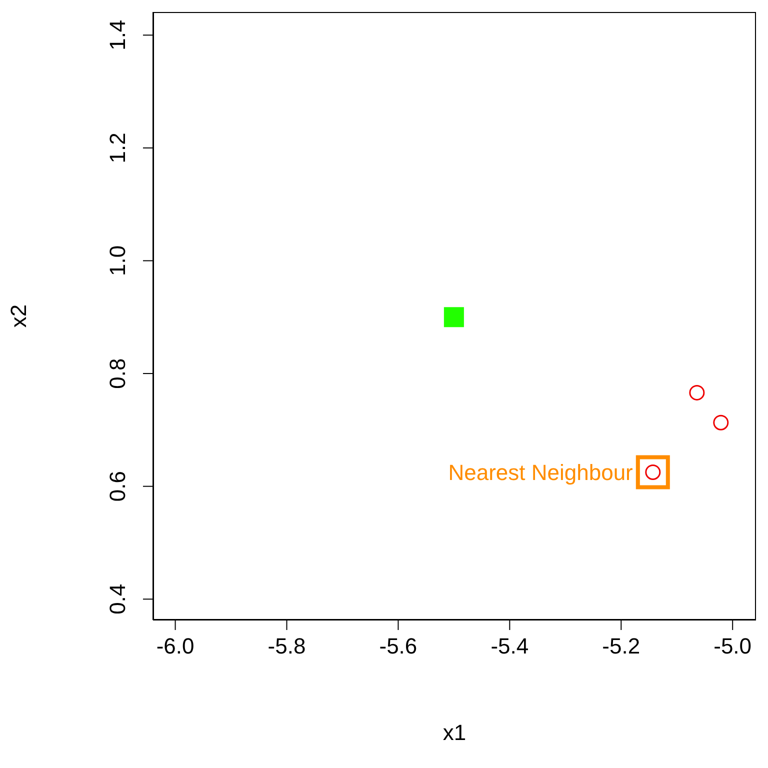  Describe the element at coordinates (540, 473) in the screenshot. I see `annotation: Nearest Neighbour` at that location.